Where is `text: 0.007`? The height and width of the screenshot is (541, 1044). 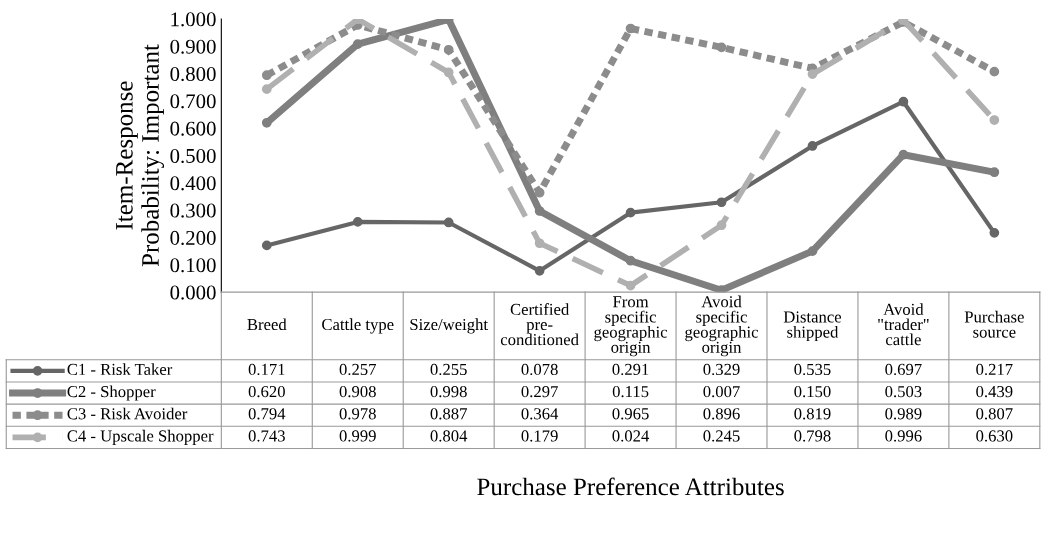 text: 0.007 is located at coordinates (721, 391).